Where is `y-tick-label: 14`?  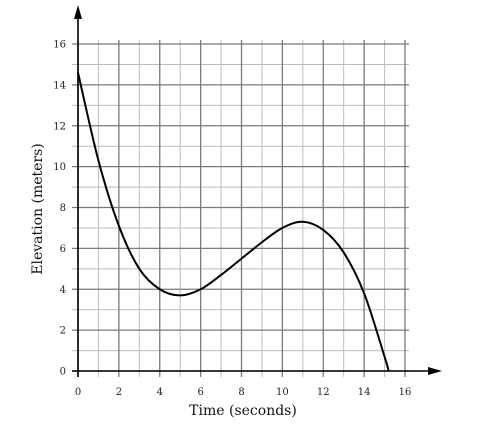
y-tick-label: 14 is located at coordinates (59, 85).